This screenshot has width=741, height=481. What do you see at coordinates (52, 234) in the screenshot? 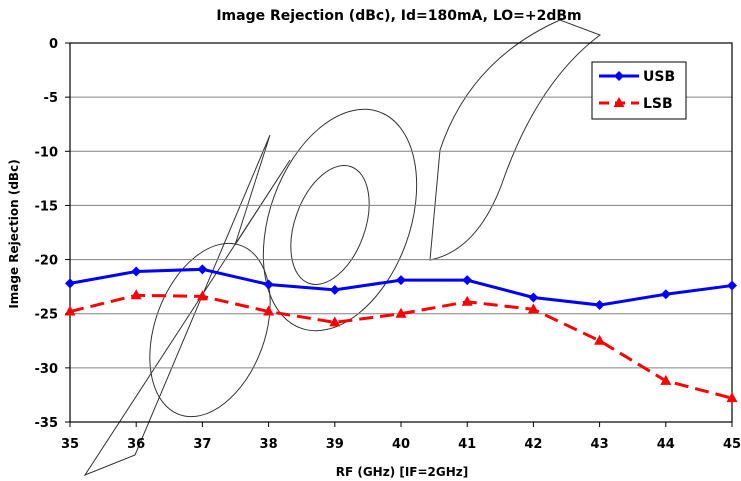
I see `y-axis: 0 -5 -10 -15 -20 -25 -30 -35` at bounding box center [52, 234].